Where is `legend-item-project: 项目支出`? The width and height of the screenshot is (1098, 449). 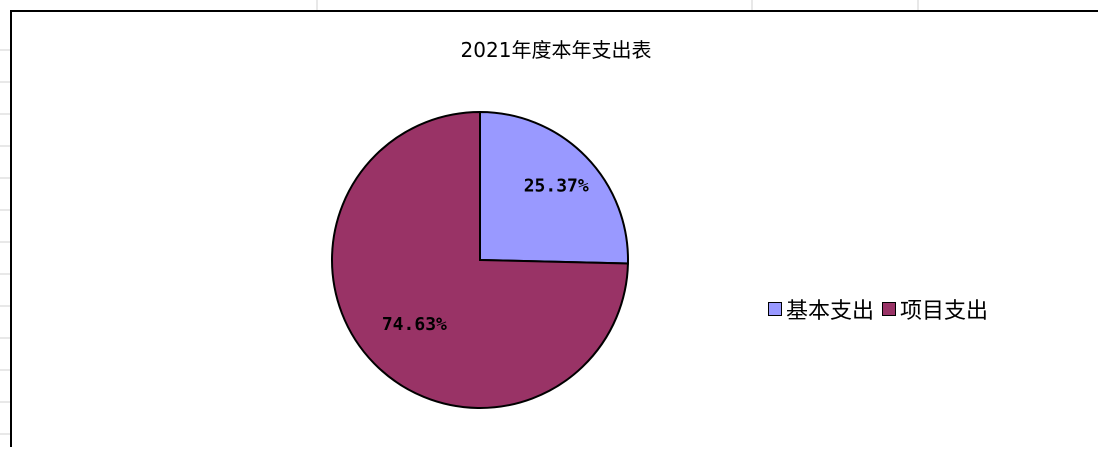
legend-item-project: 项目支出 is located at coordinates (935, 309).